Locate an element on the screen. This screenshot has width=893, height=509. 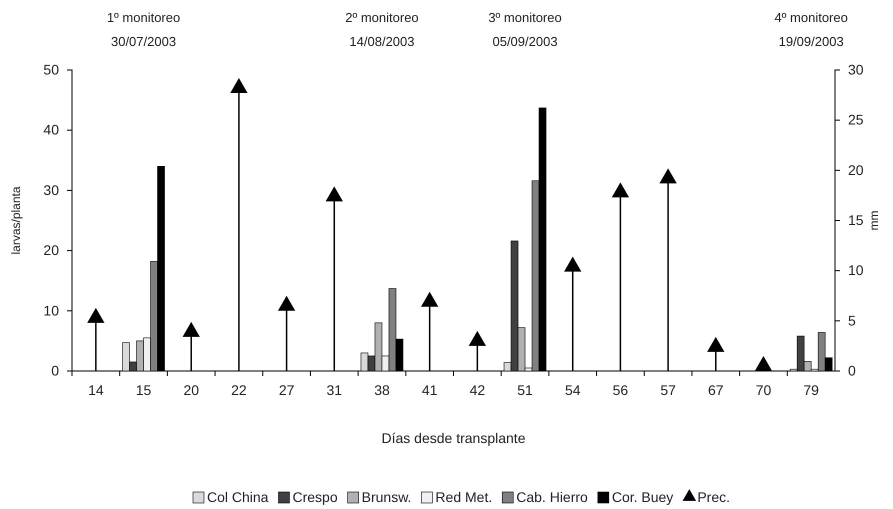
y2-tick-label: 25 is located at coordinates (856, 120).